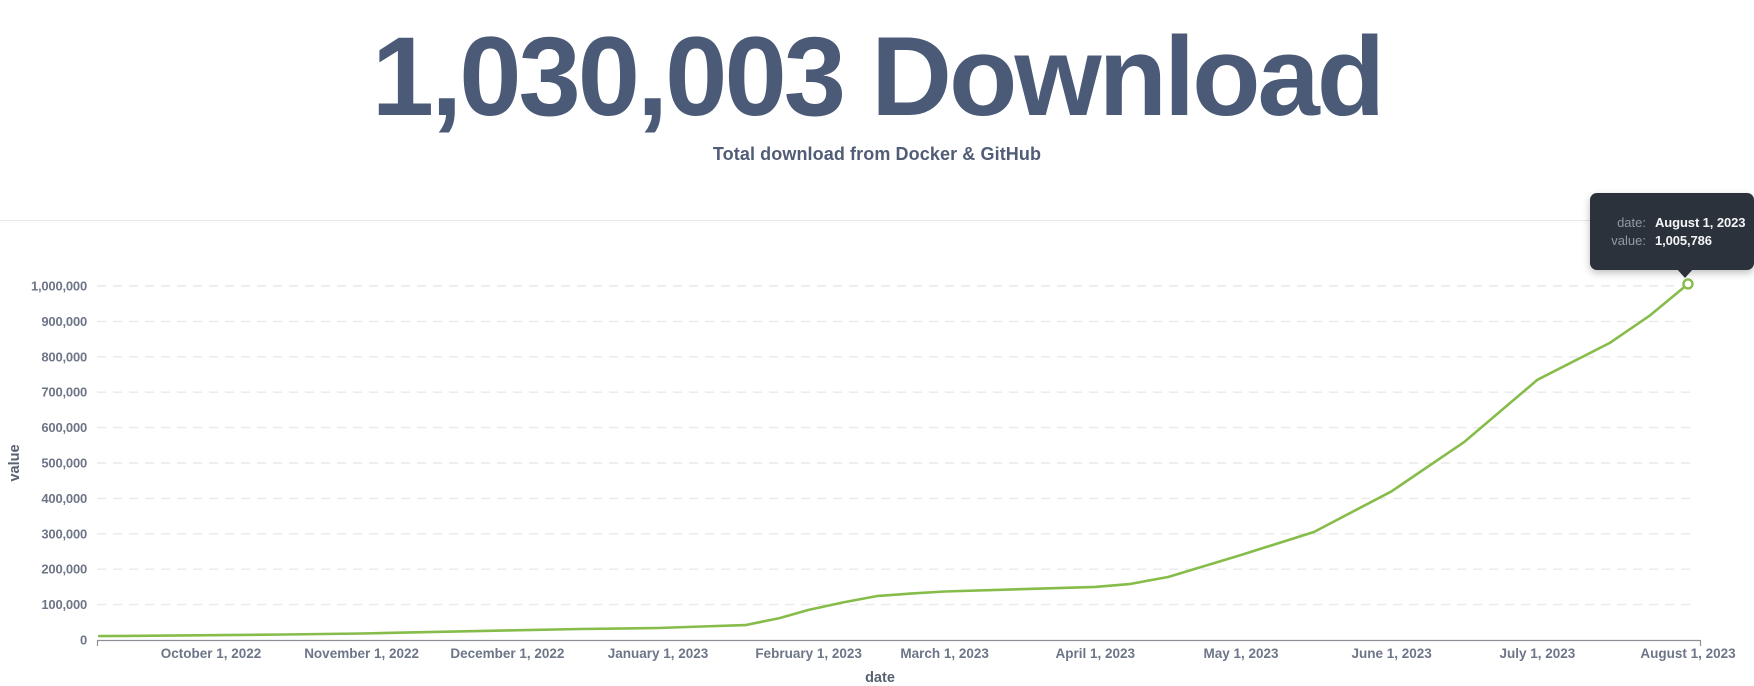 The width and height of the screenshot is (1754, 686). I want to click on tooltip-value-label: value:, so click(1628, 240).